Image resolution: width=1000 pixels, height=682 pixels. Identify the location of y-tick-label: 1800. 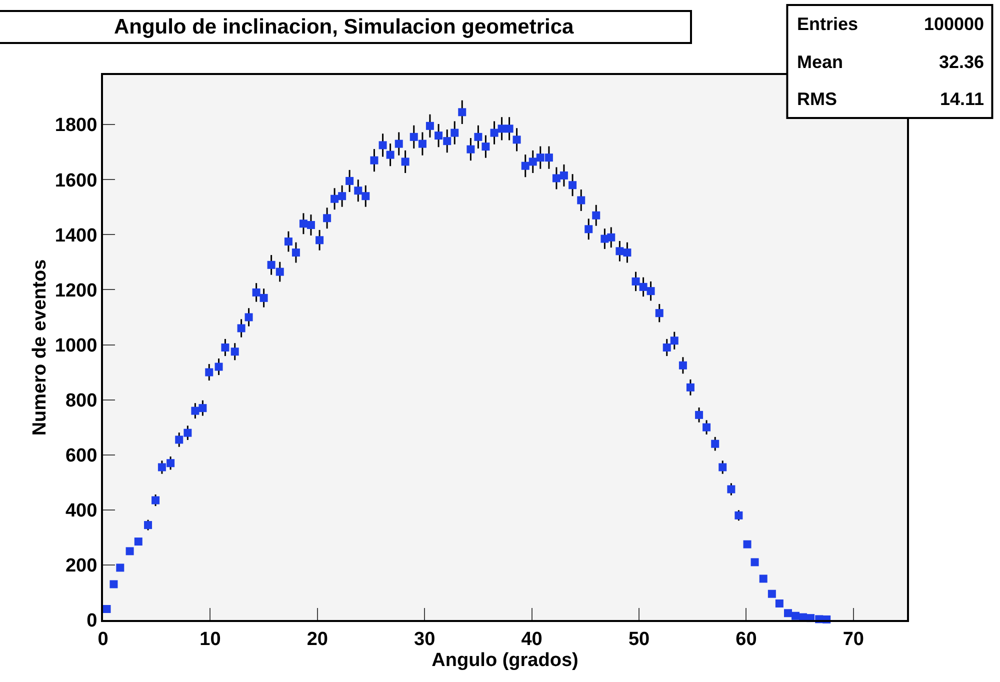
(76, 125).